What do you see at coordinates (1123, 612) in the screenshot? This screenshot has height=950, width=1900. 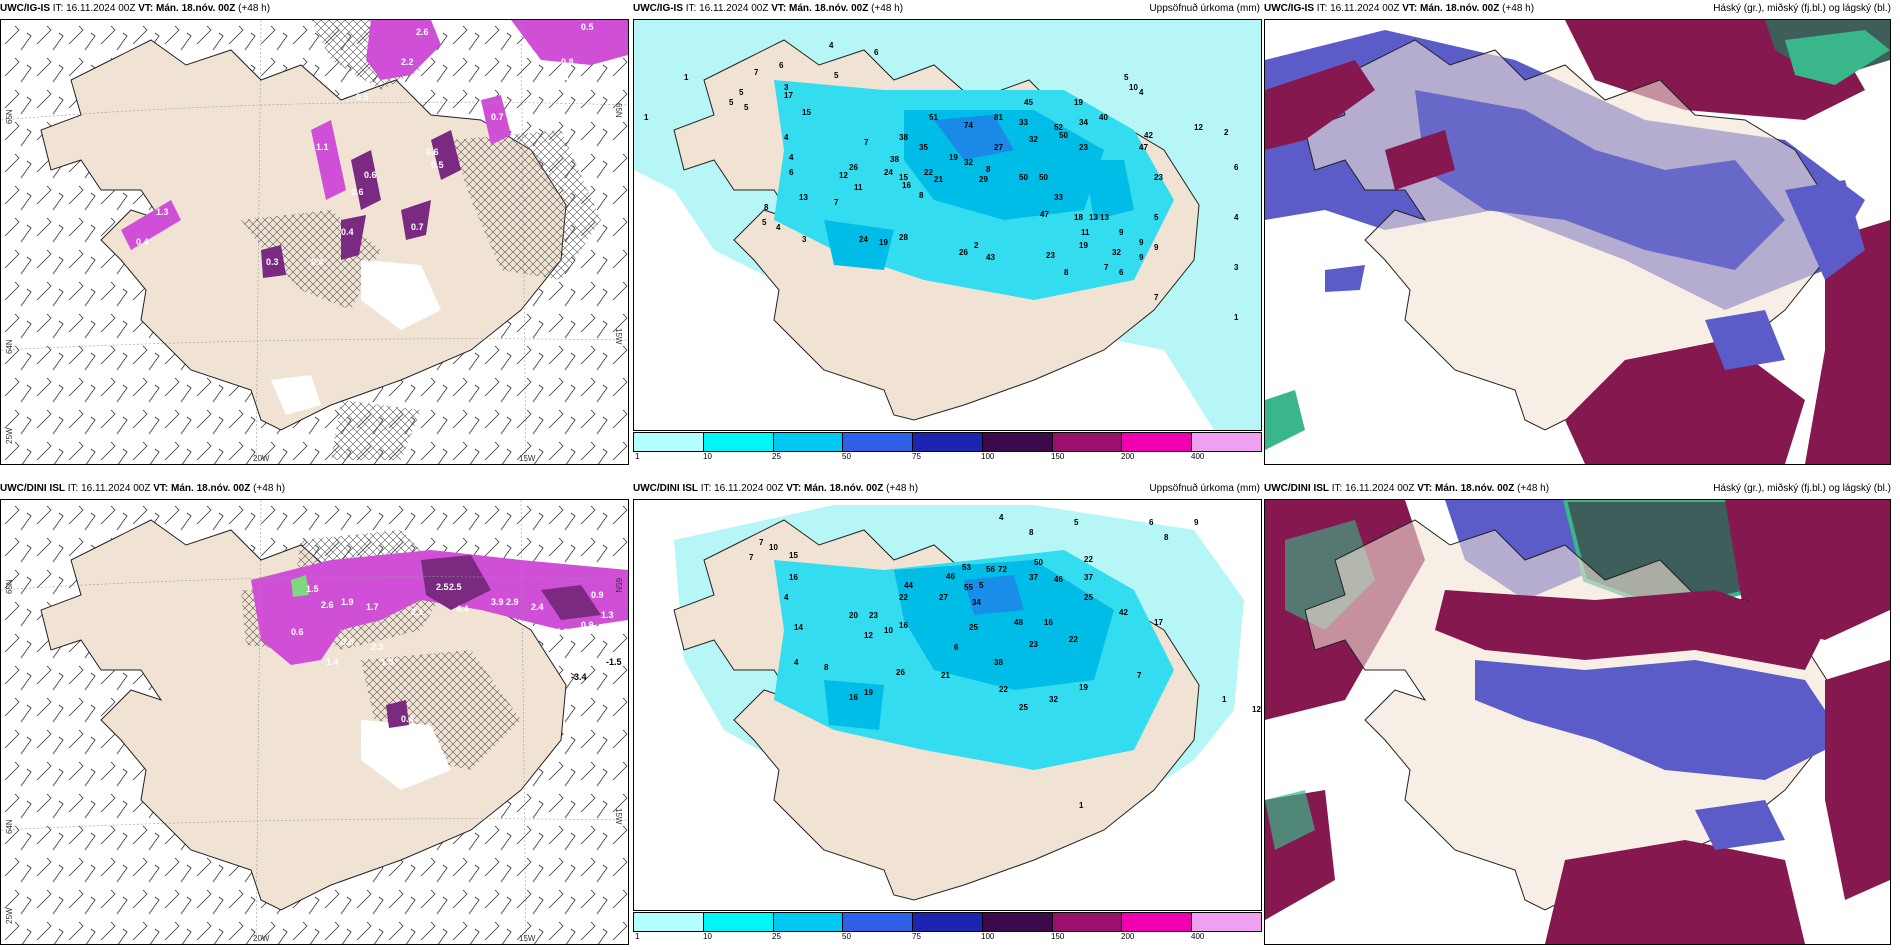 I see `precip-value: 42` at bounding box center [1123, 612].